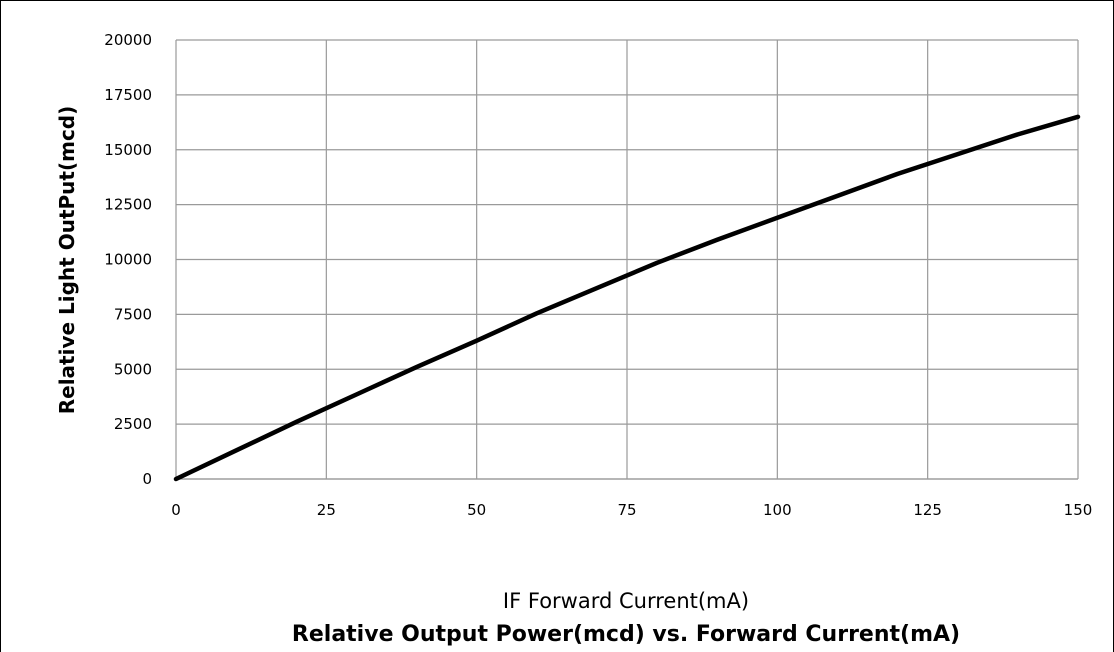 This screenshot has height=652, width=1114. I want to click on y-tick-label: 7500, so click(133, 314).